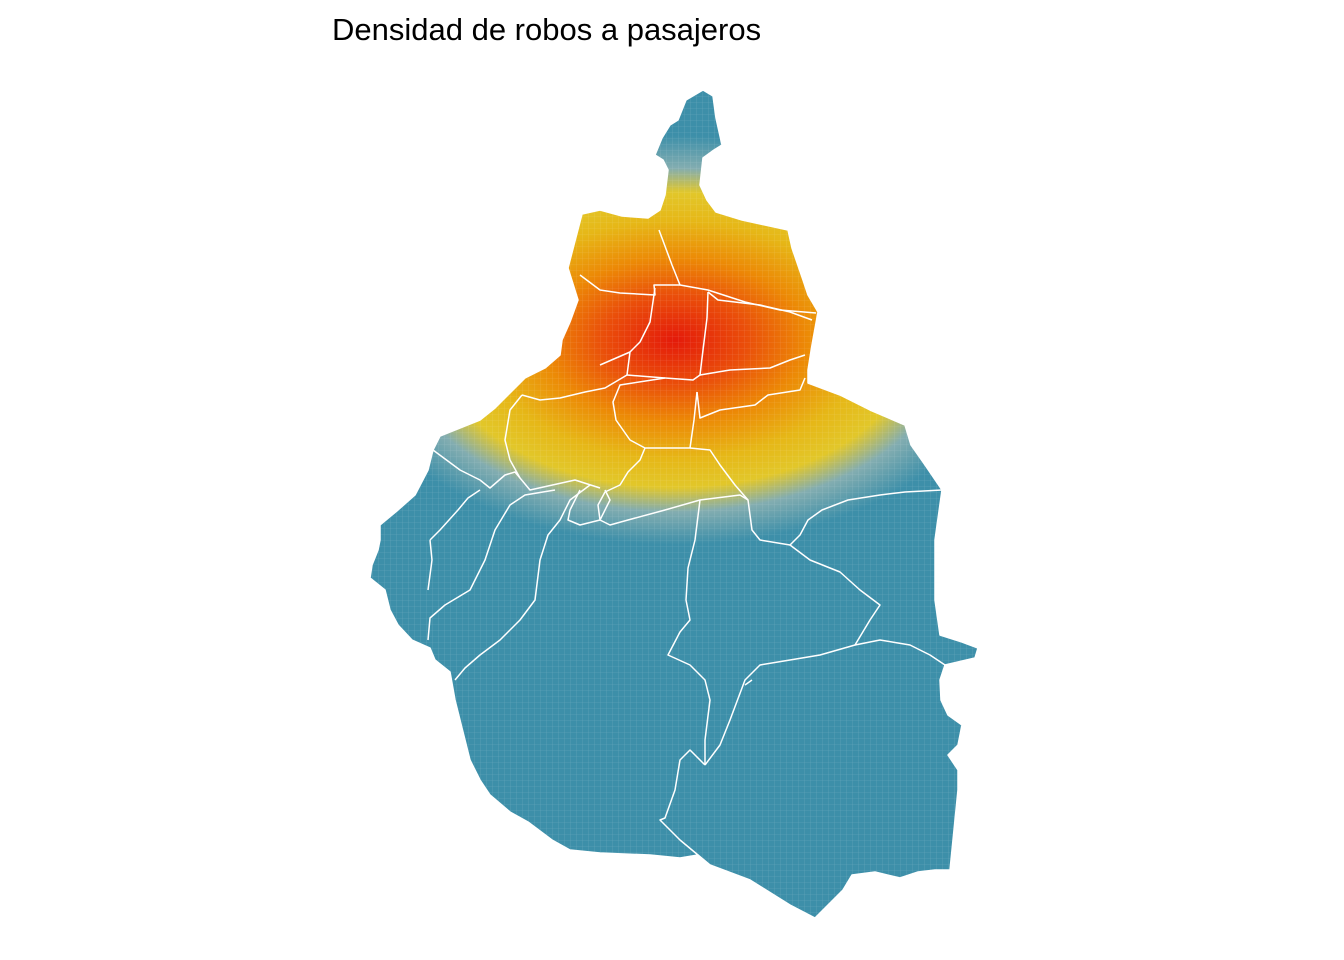 This screenshot has height=960, width=1344. I want to click on boundary-milpa-alta-east, so click(748, 682).